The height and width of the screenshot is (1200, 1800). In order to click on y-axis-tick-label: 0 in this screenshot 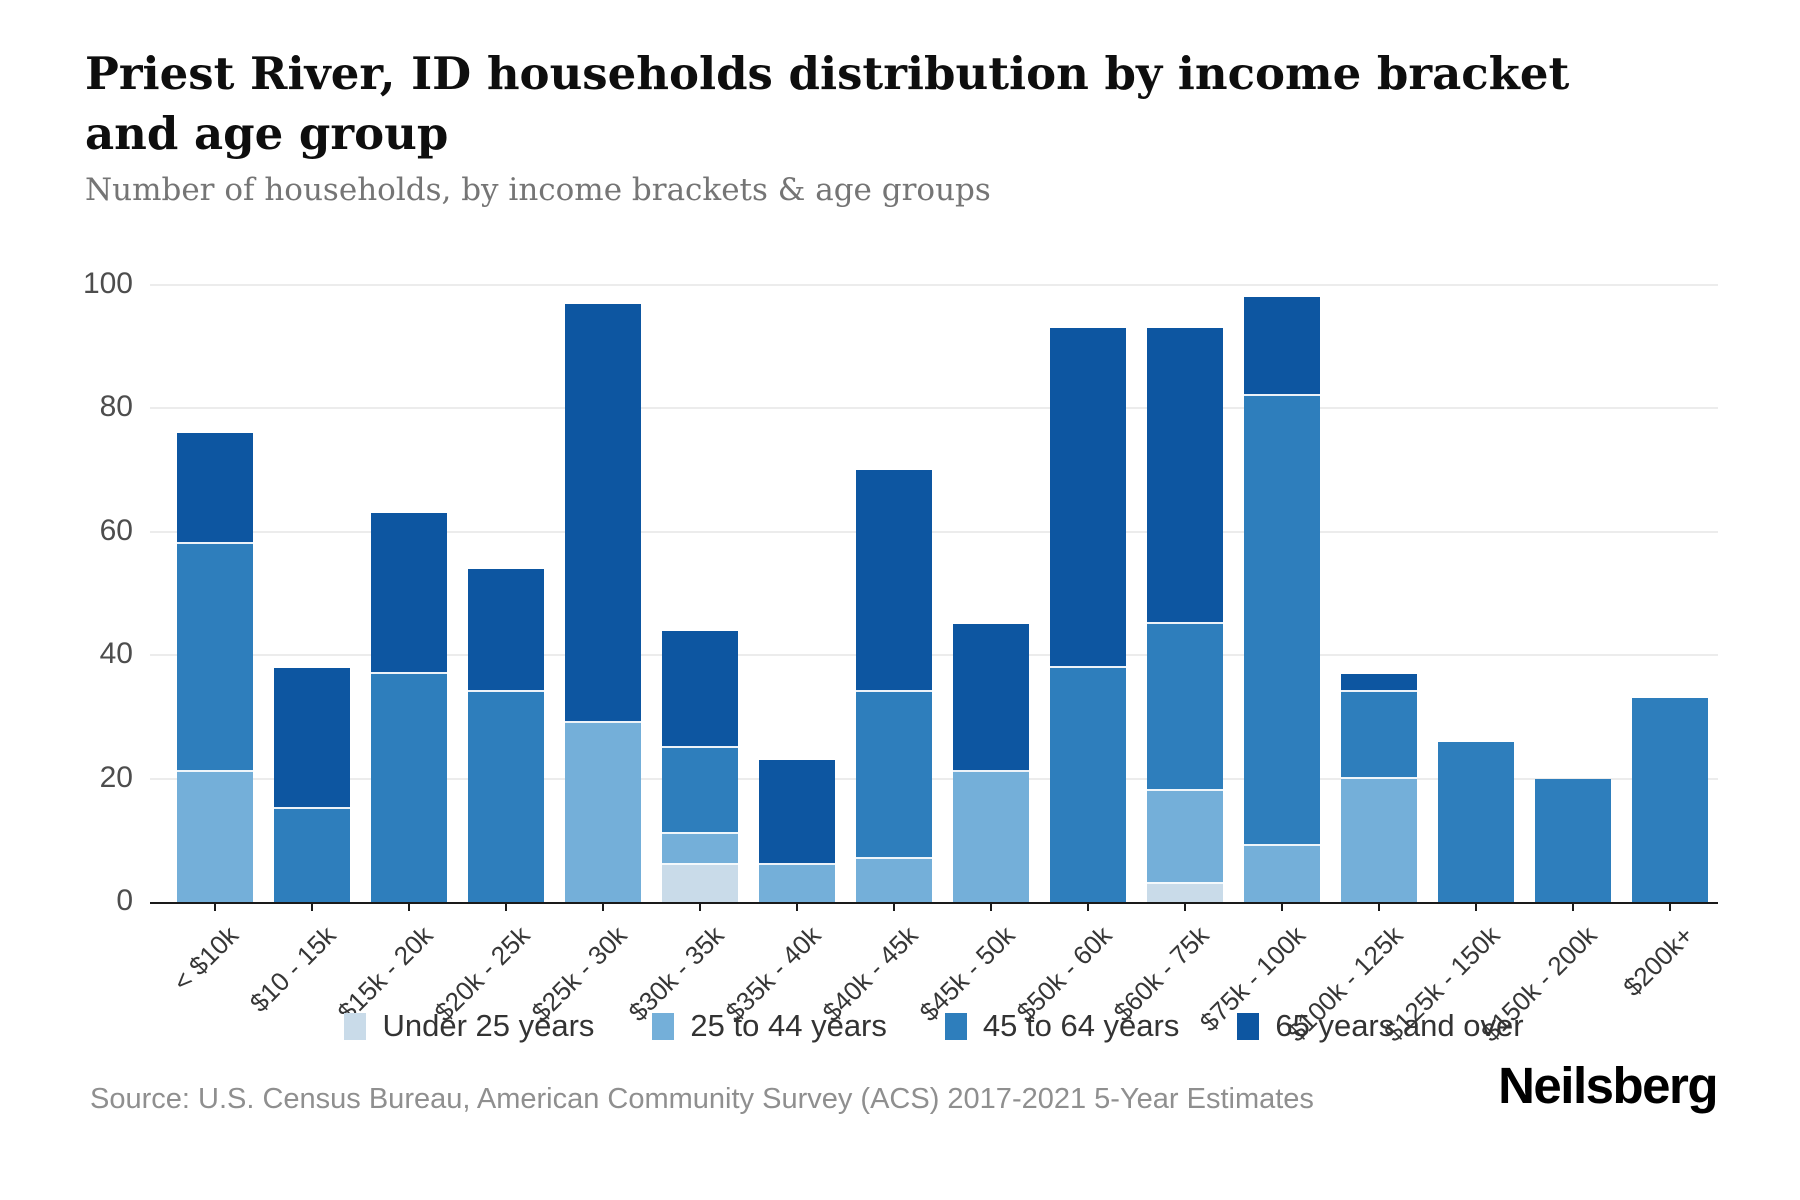, I will do `click(124, 900)`.